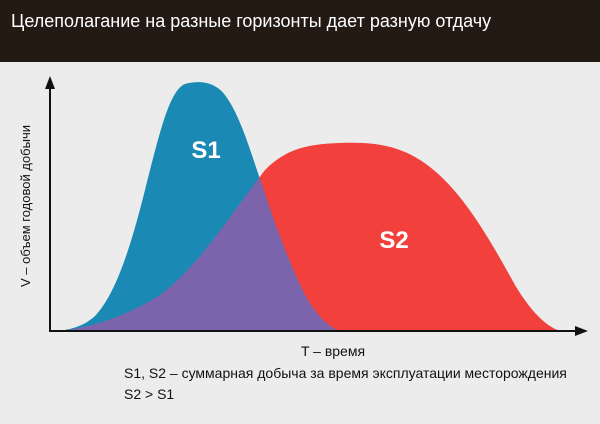  What do you see at coordinates (581, 331) in the screenshot?
I see `x-axis-arrow` at bounding box center [581, 331].